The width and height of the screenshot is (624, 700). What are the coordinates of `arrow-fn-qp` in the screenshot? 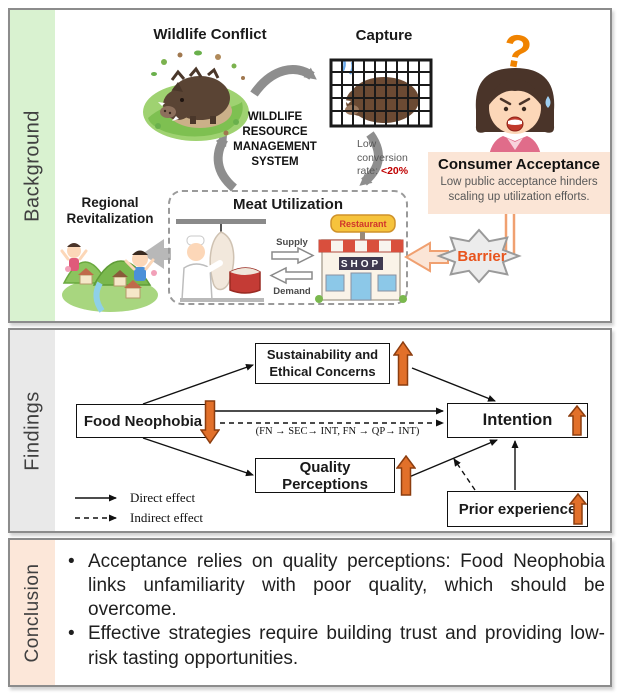 It's located at (198, 457).